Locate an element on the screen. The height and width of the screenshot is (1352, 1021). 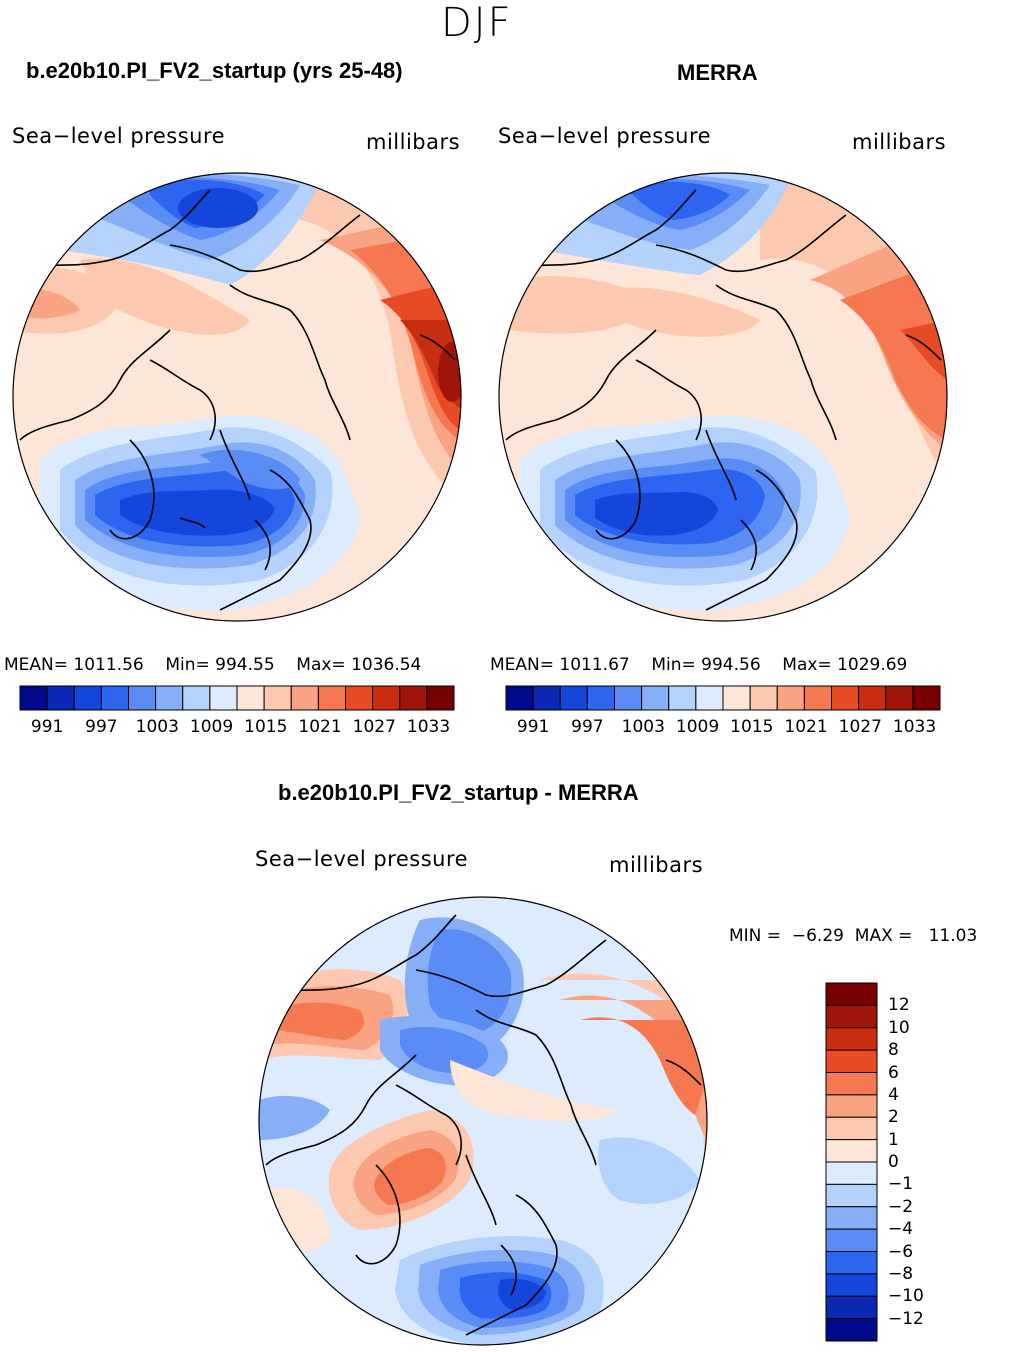
colorbar-tick-label: −1 is located at coordinates (901, 1184).